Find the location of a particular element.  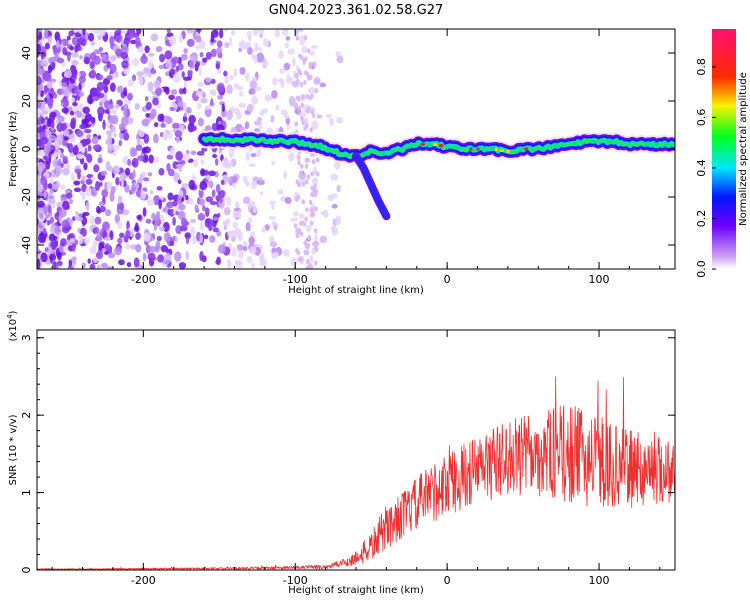

y-tick-label-spec: 20 is located at coordinates (26, 101).